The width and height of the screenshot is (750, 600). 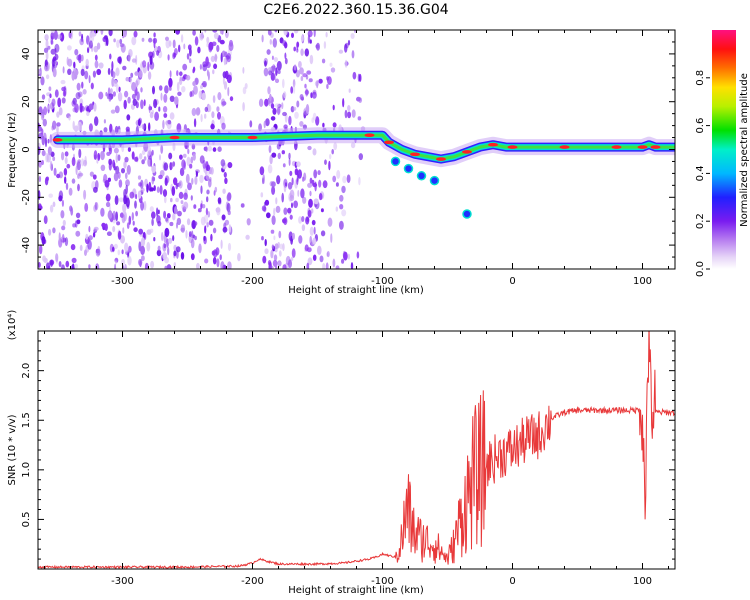 What do you see at coordinates (26, 197) in the screenshot?
I see `y-tick-label: -20` at bounding box center [26, 197].